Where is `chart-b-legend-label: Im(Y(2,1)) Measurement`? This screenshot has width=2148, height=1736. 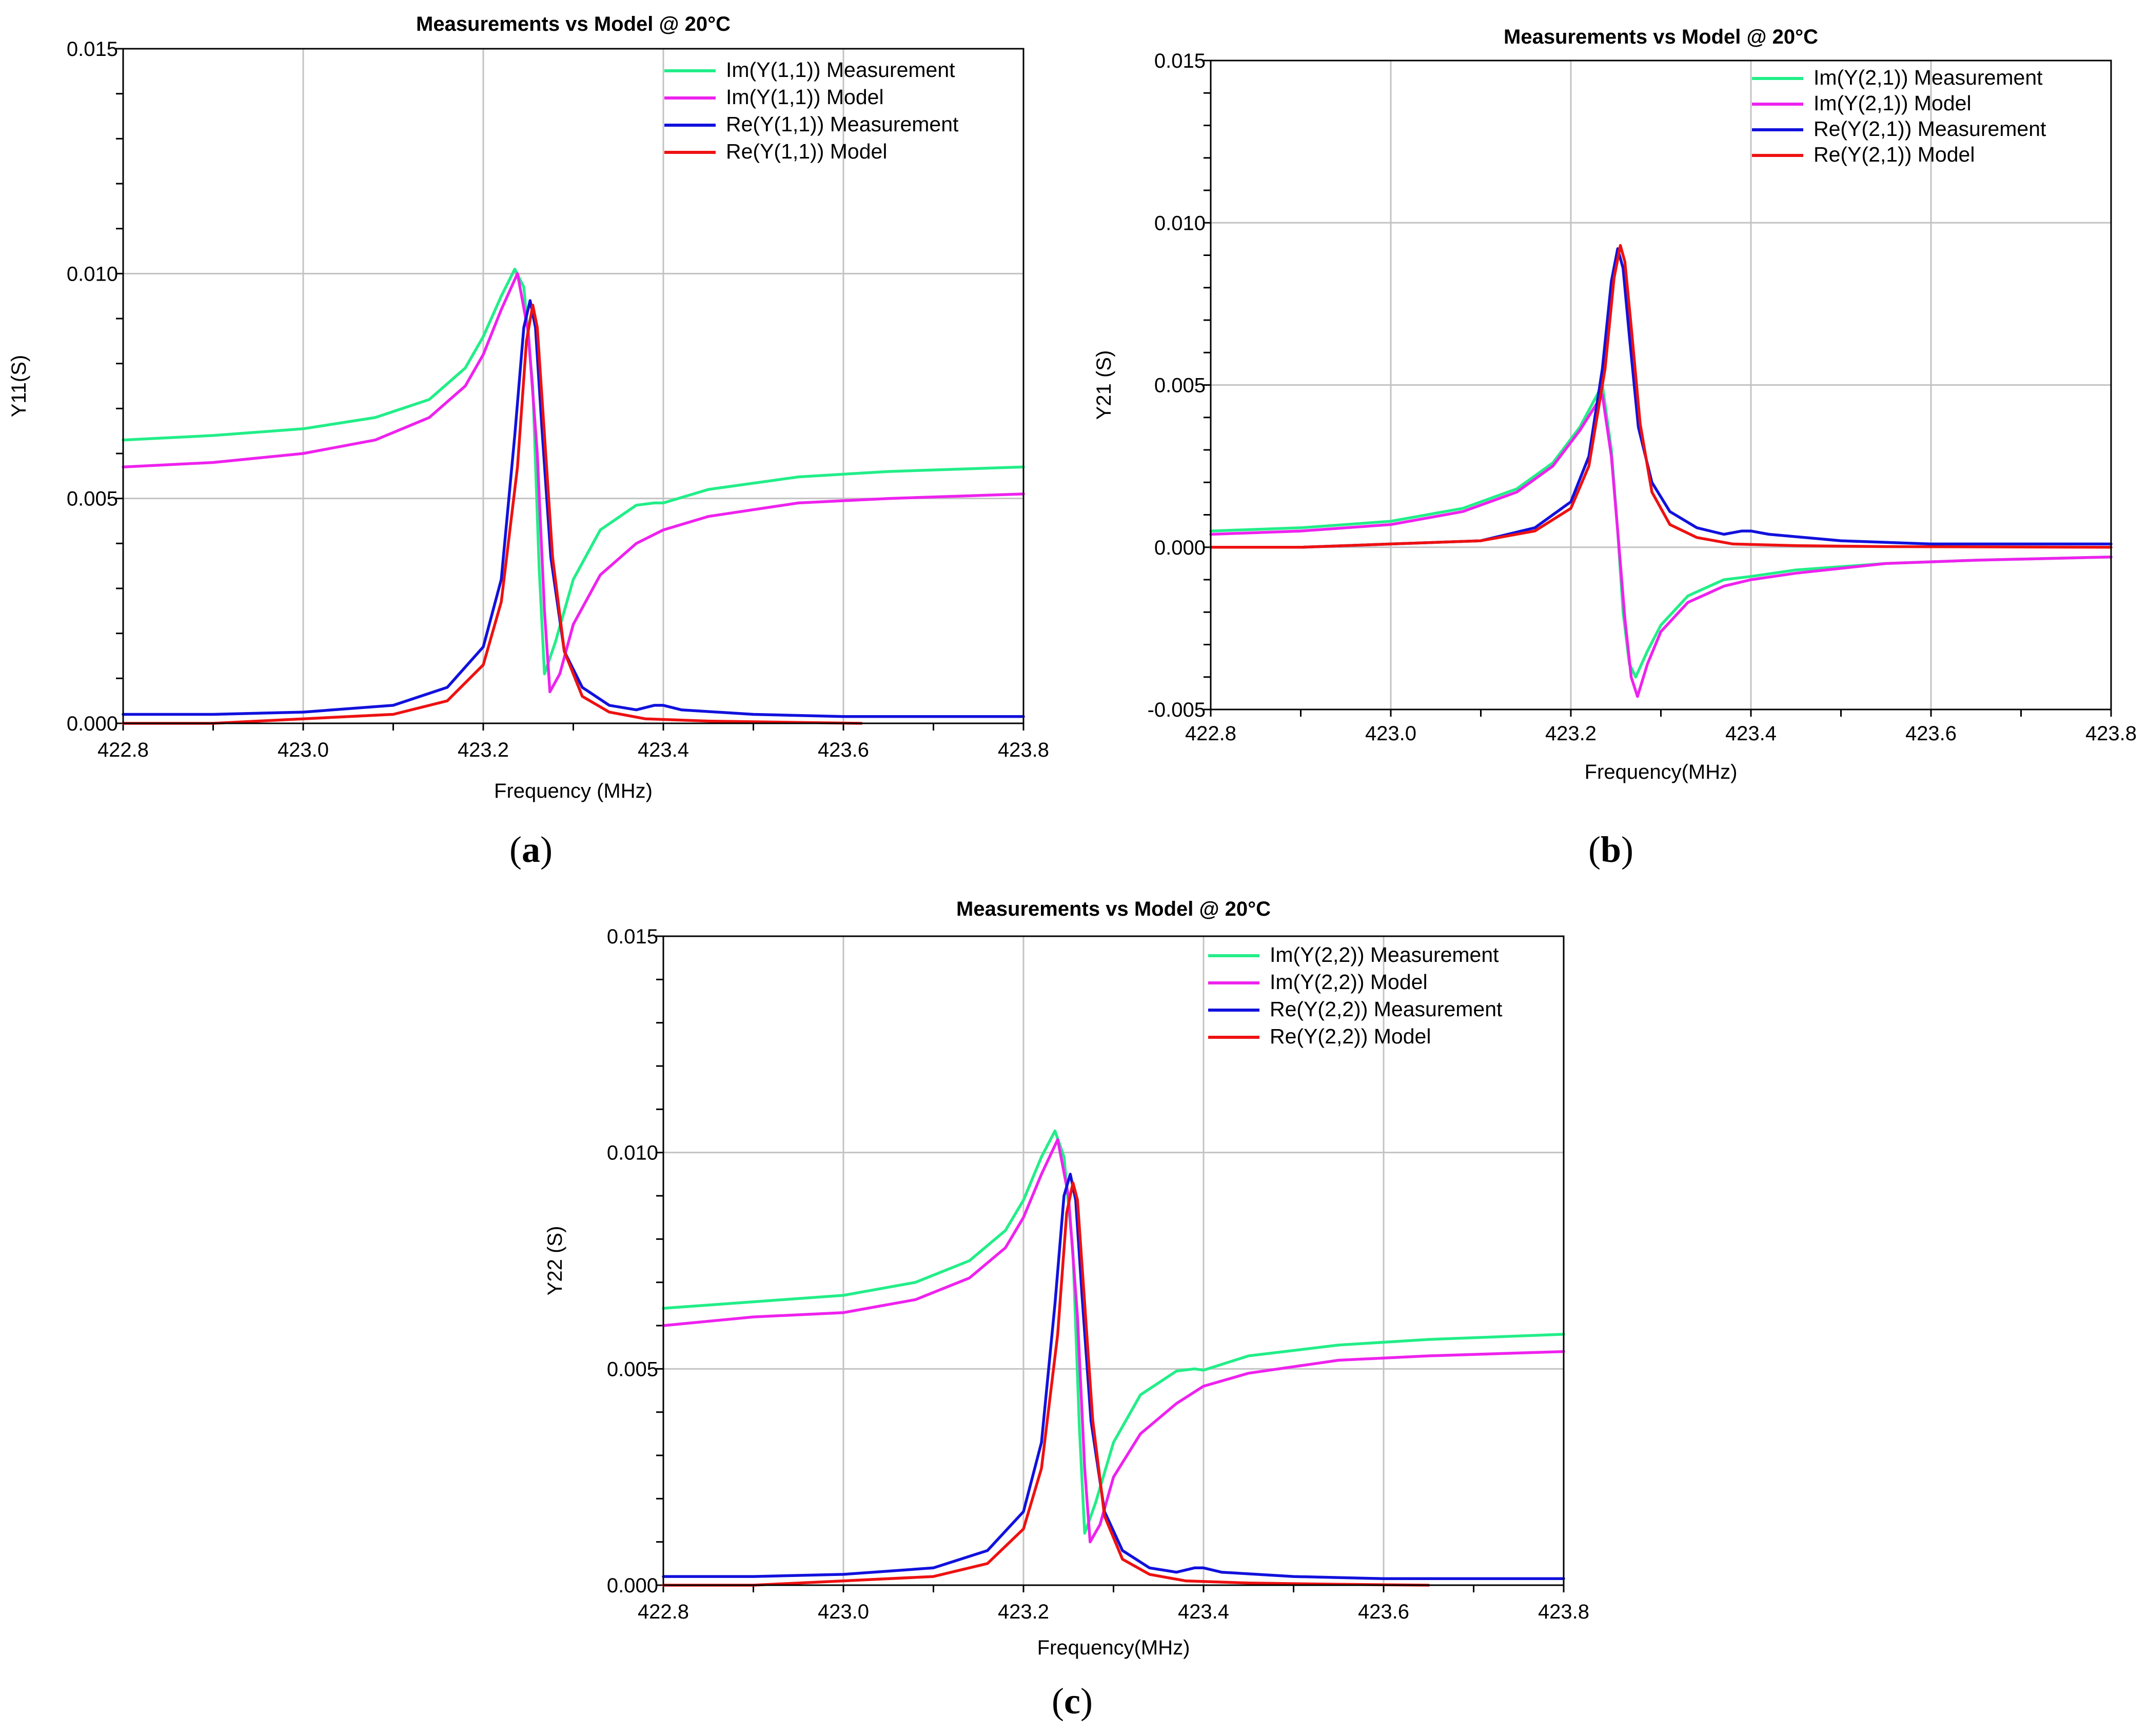
chart-b-legend-label: Im(Y(2,1)) Measurement is located at coordinates (1929, 77).